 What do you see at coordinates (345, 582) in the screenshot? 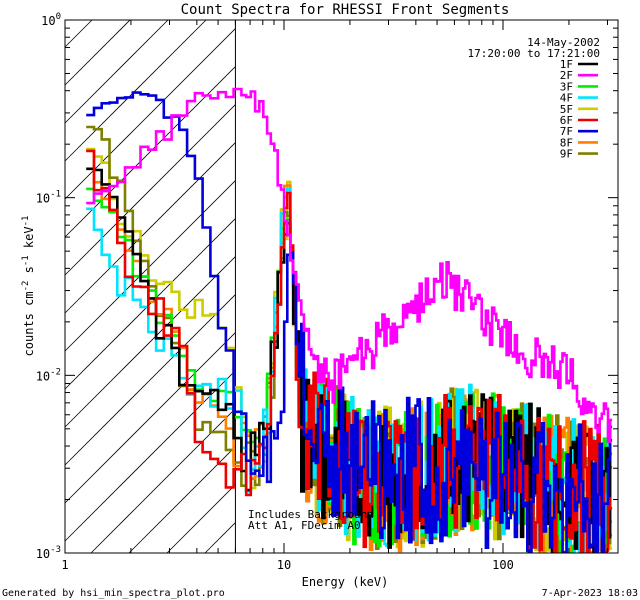
I see `x-axis-label: Energy (keV)` at bounding box center [345, 582].